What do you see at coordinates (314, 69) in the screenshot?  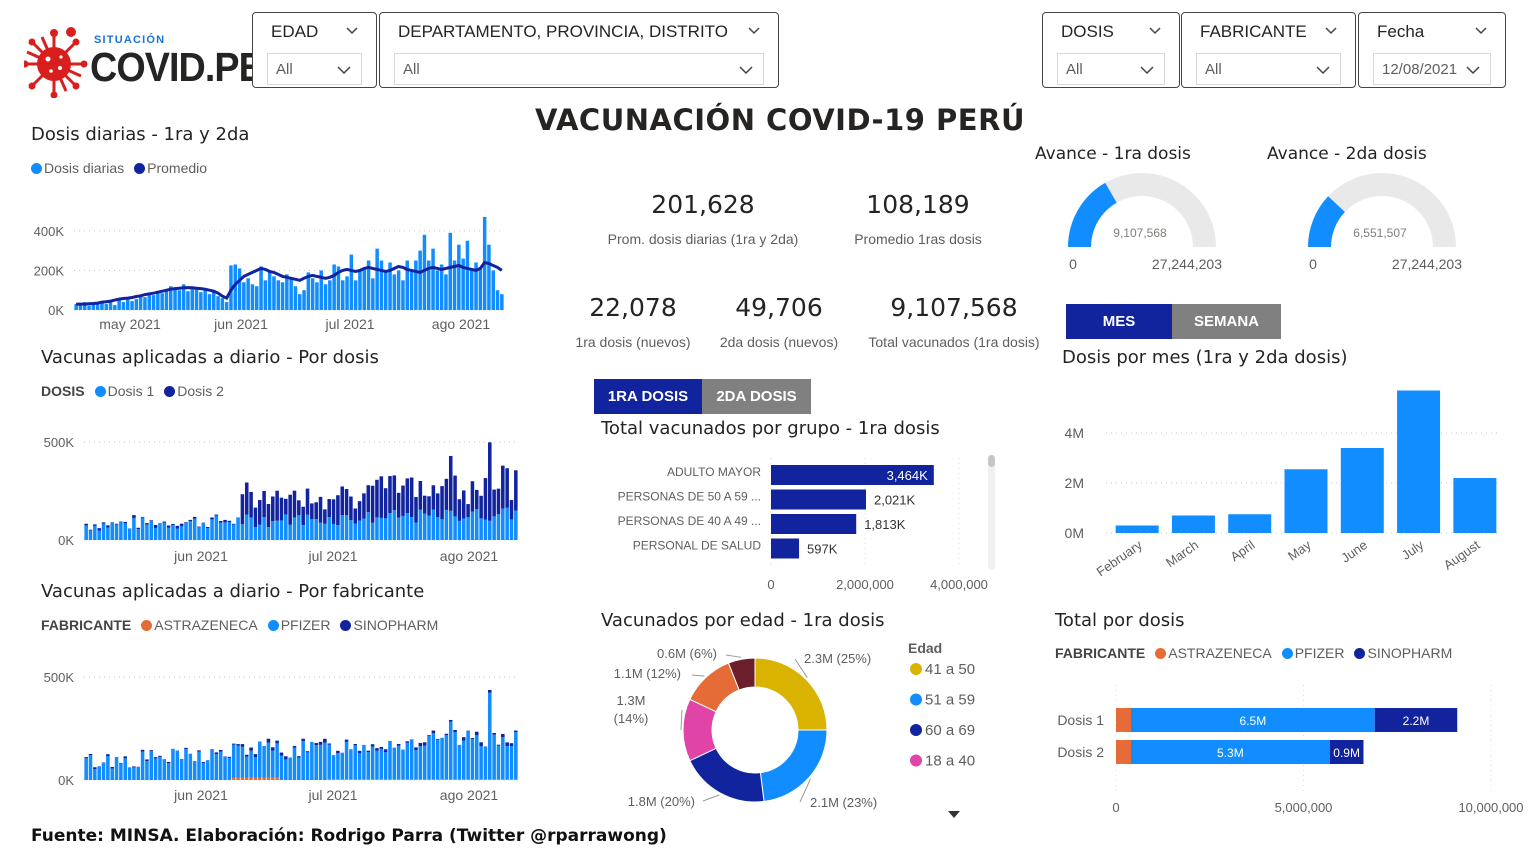 I see `slicer-edad-dropdown: All` at bounding box center [314, 69].